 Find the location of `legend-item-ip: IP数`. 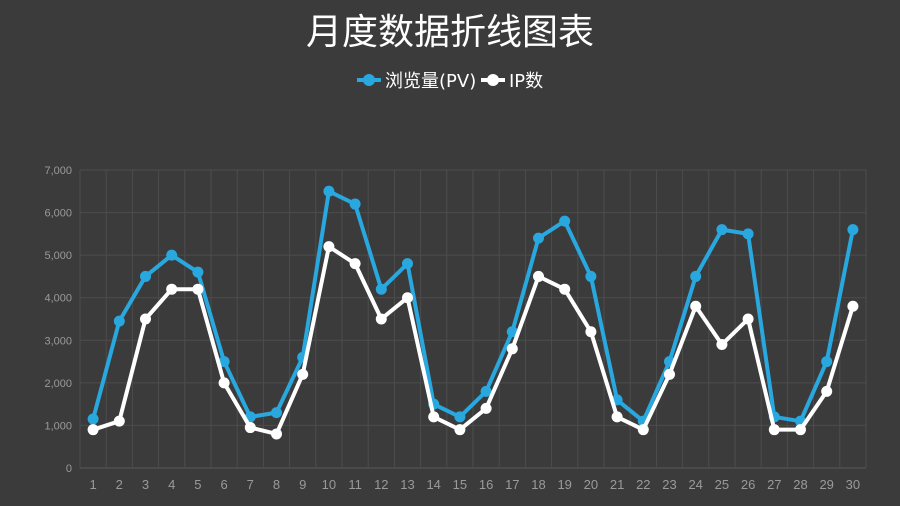

legend-item-ip: IP数 is located at coordinates (512, 81).